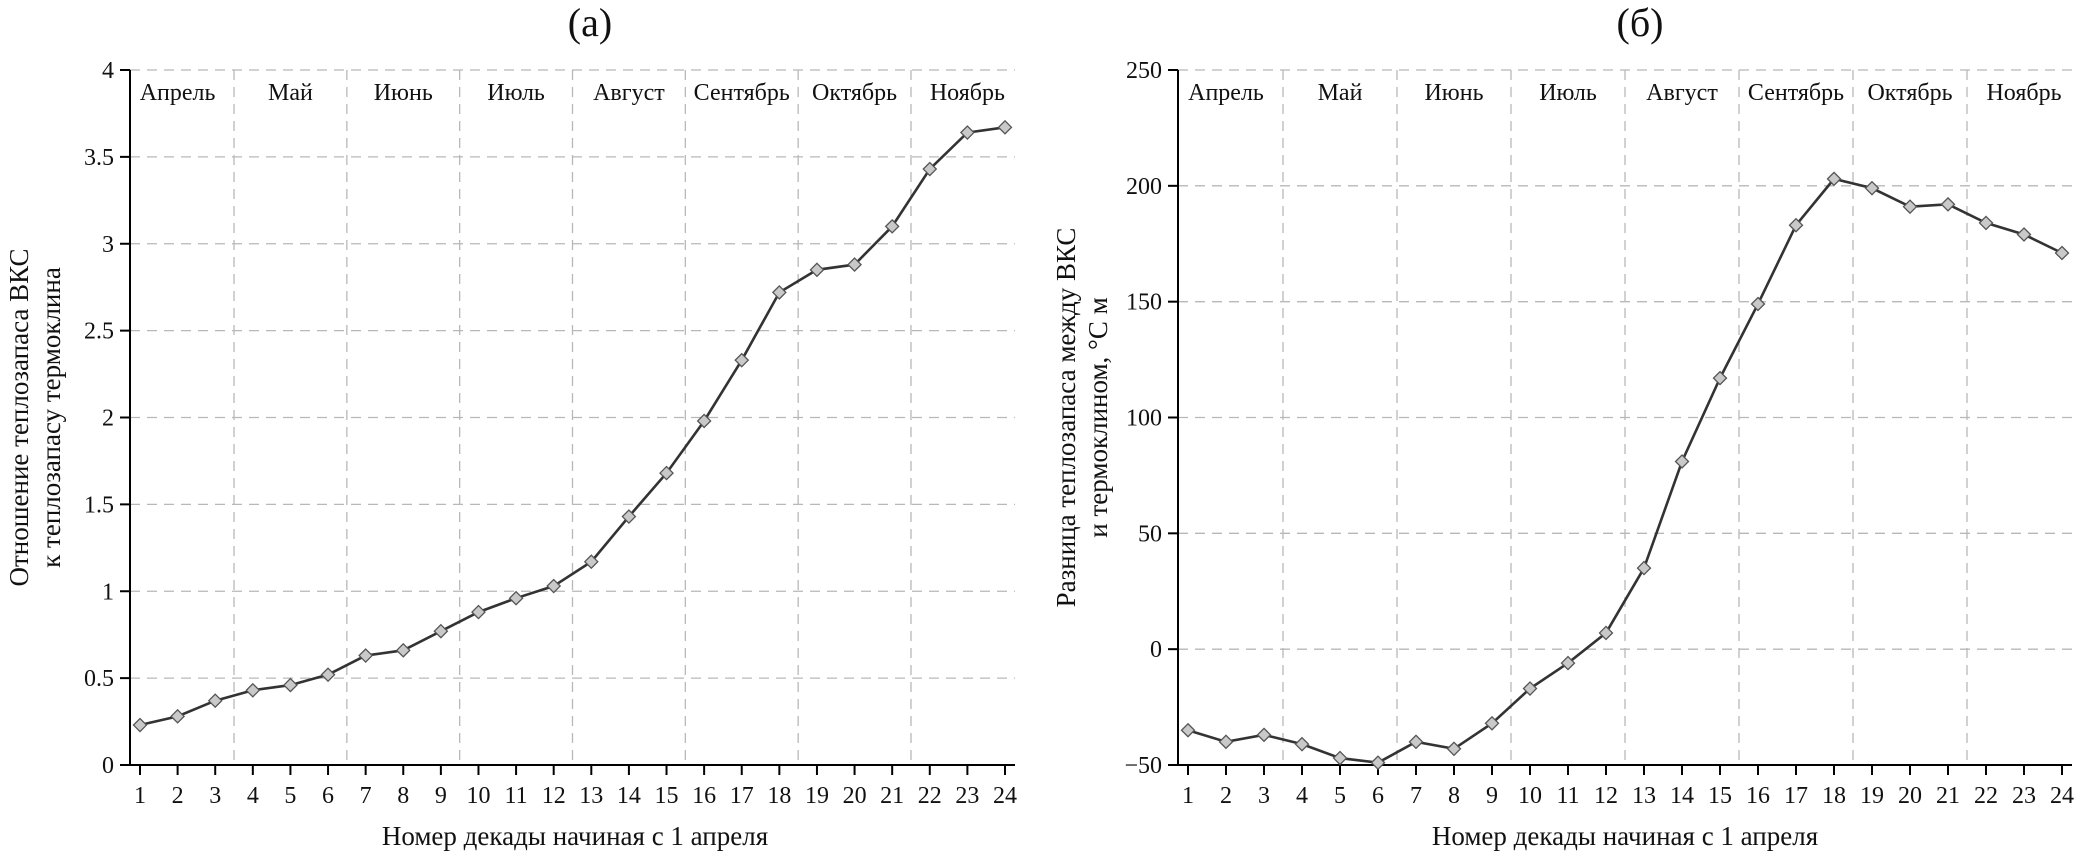  What do you see at coordinates (1948, 796) in the screenshot?
I see `x-tick-label: 21` at bounding box center [1948, 796].